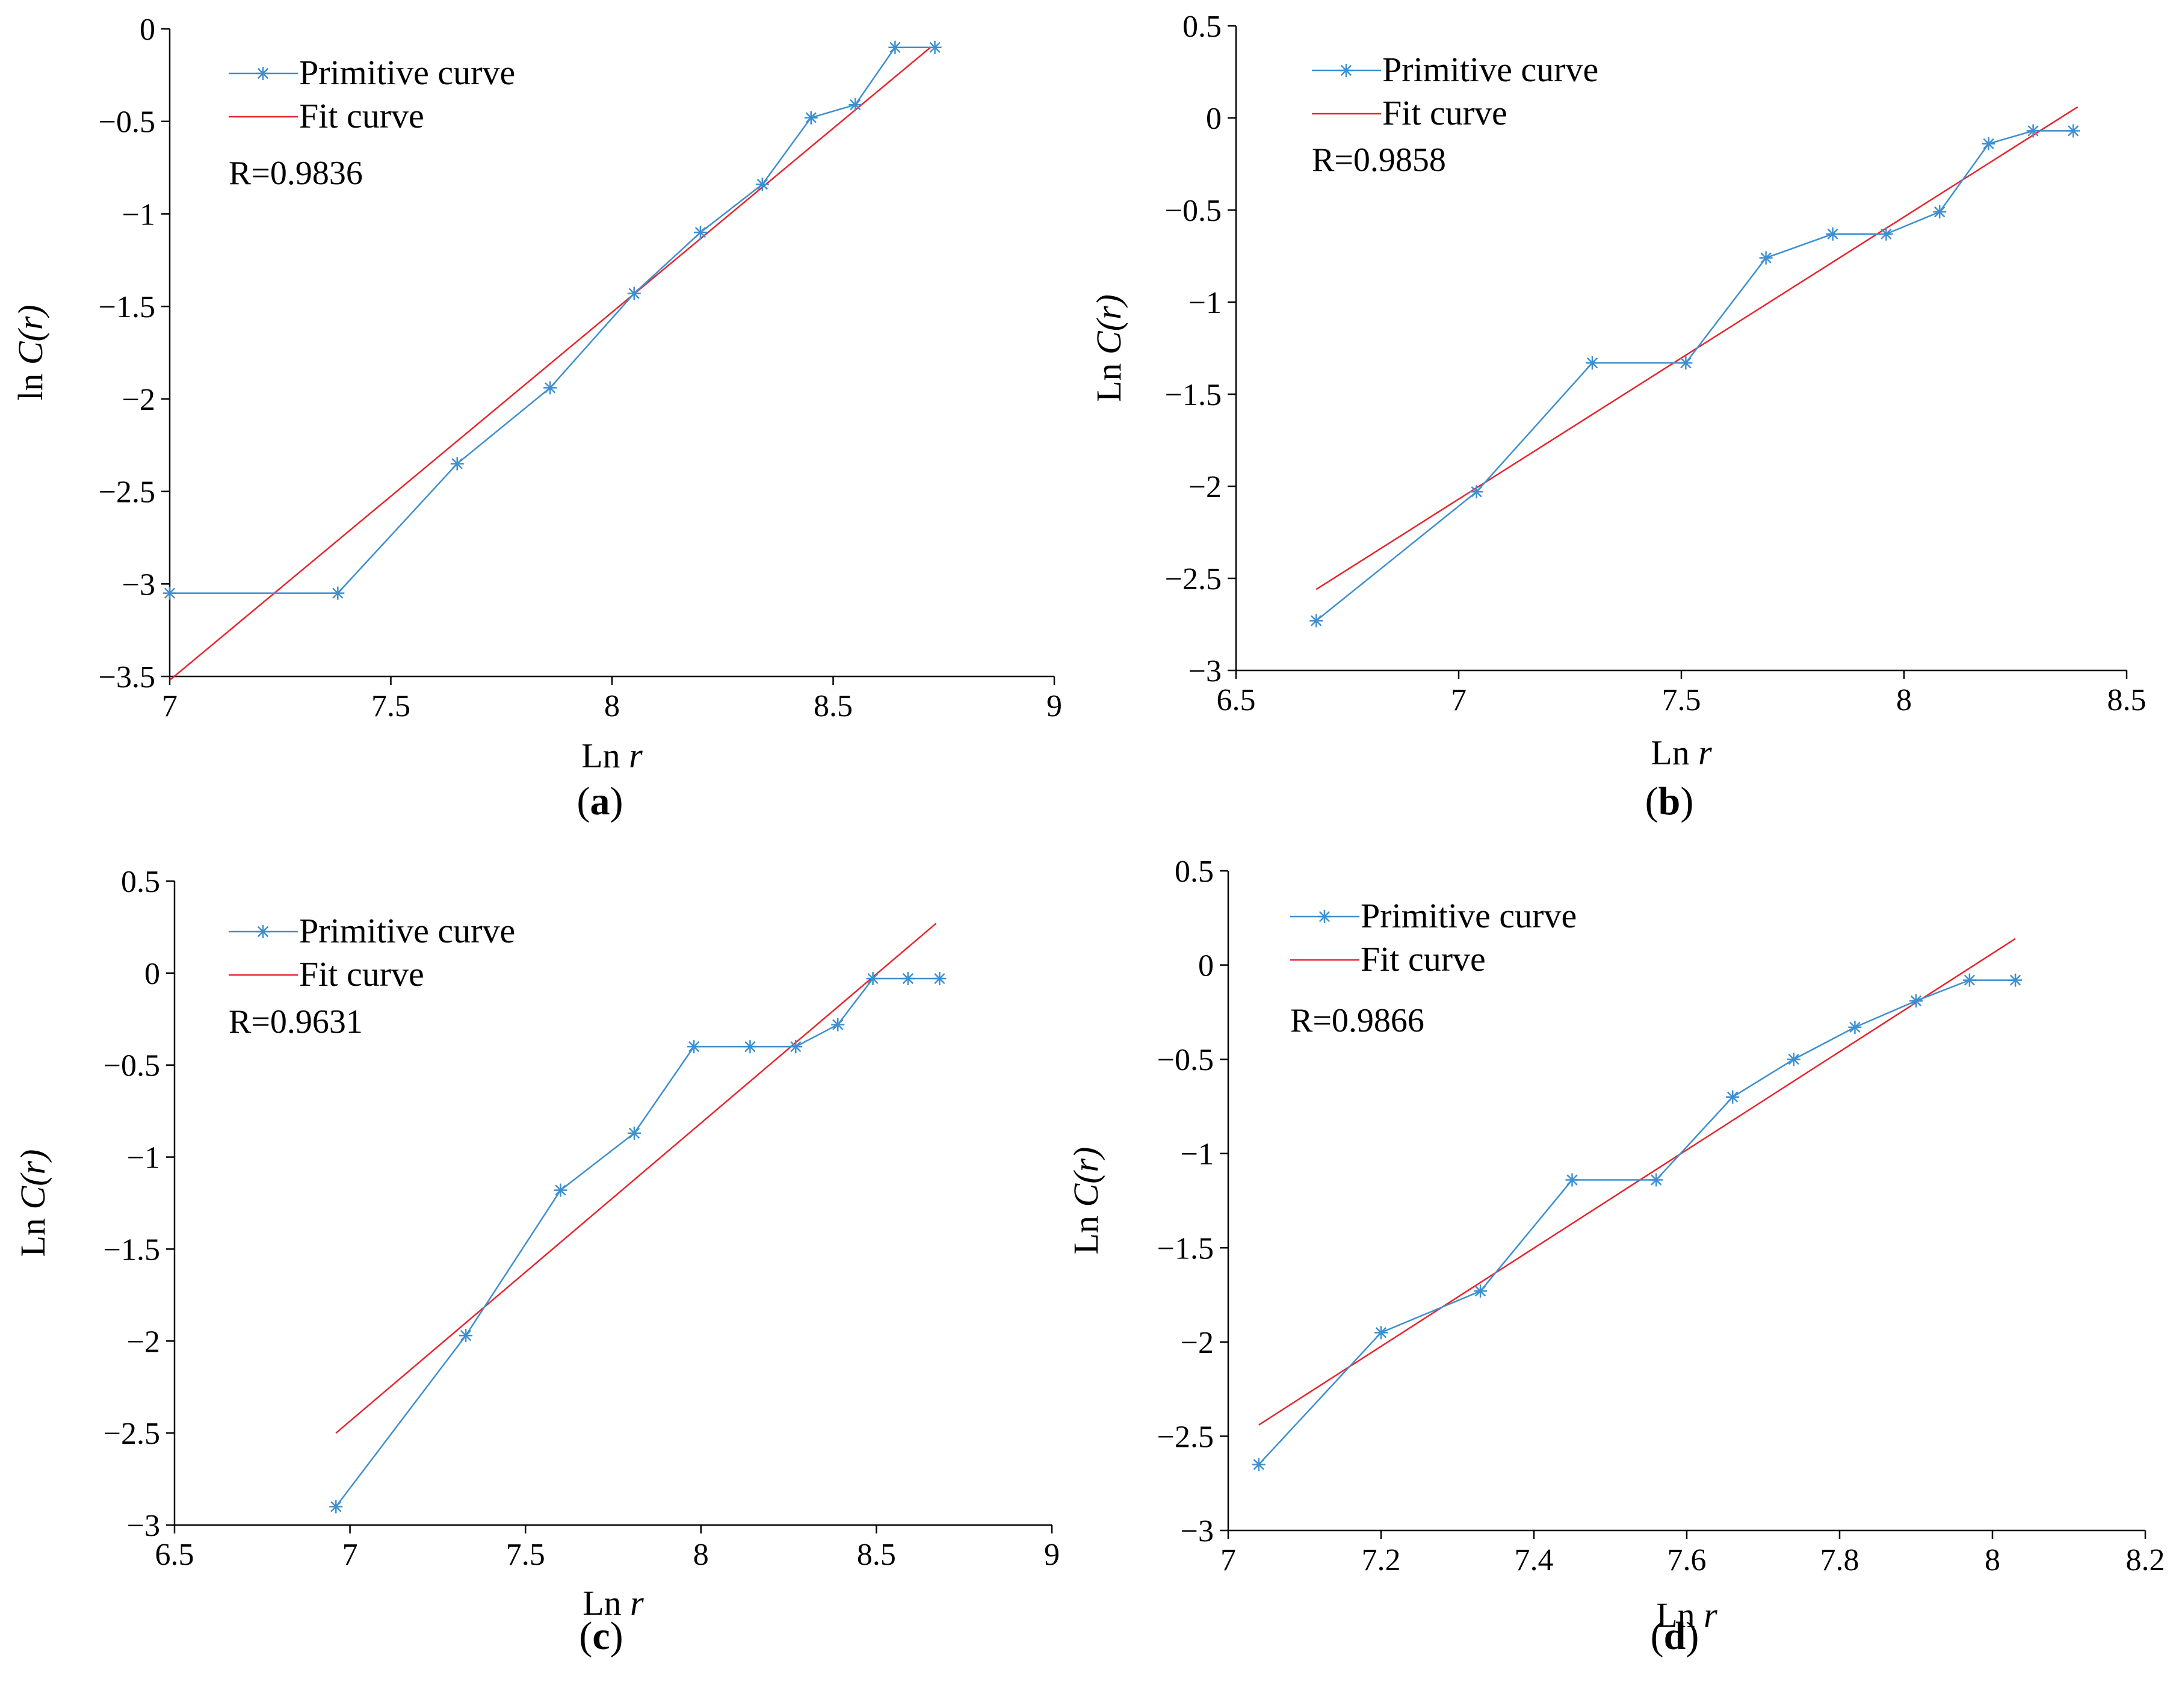 The height and width of the screenshot is (1708, 2176). I want to click on panel-label: (d), so click(1675, 1636).